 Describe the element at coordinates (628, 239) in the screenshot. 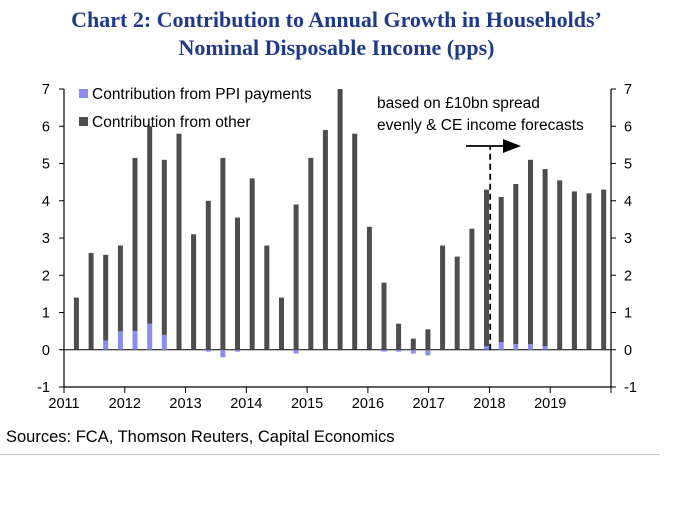

I see `y-tick-label-right-3: 3` at that location.